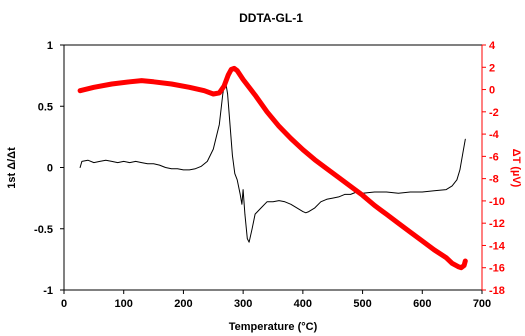 This screenshot has height=336, width=525. I want to click on left-y-tick-label: -1, so click(48, 291).